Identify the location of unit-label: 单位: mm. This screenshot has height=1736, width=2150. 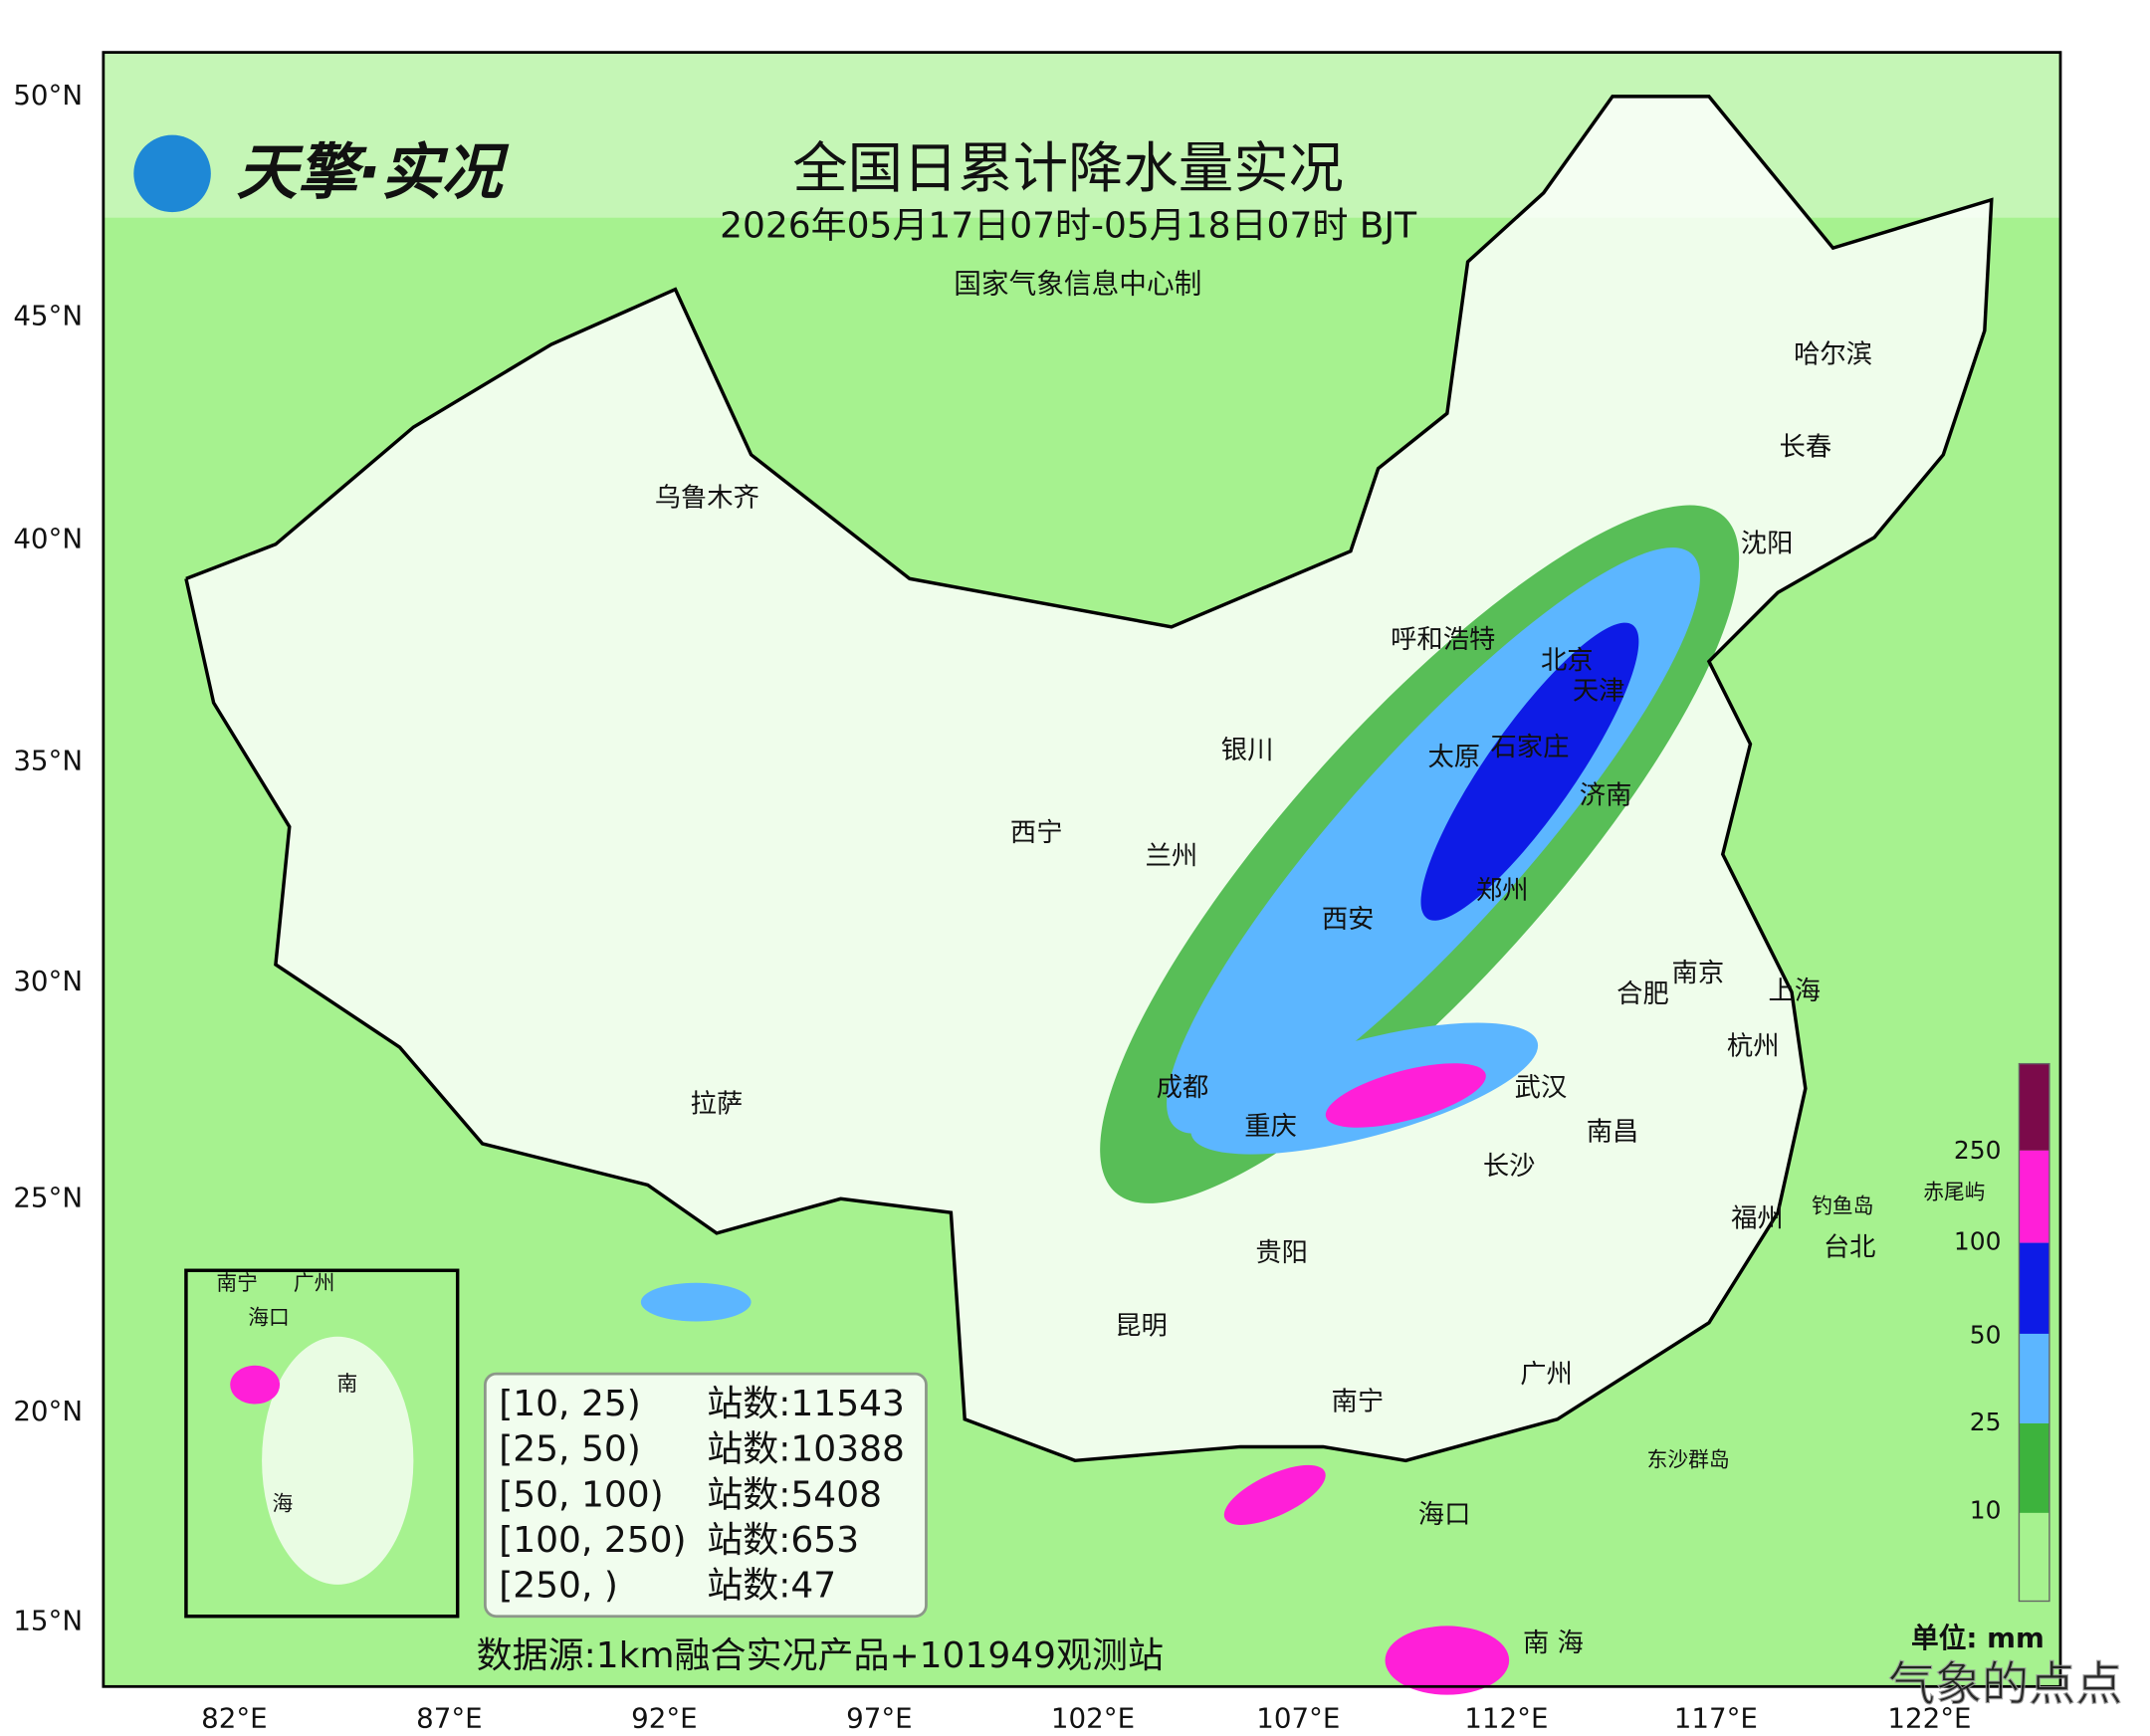
(1978, 1638).